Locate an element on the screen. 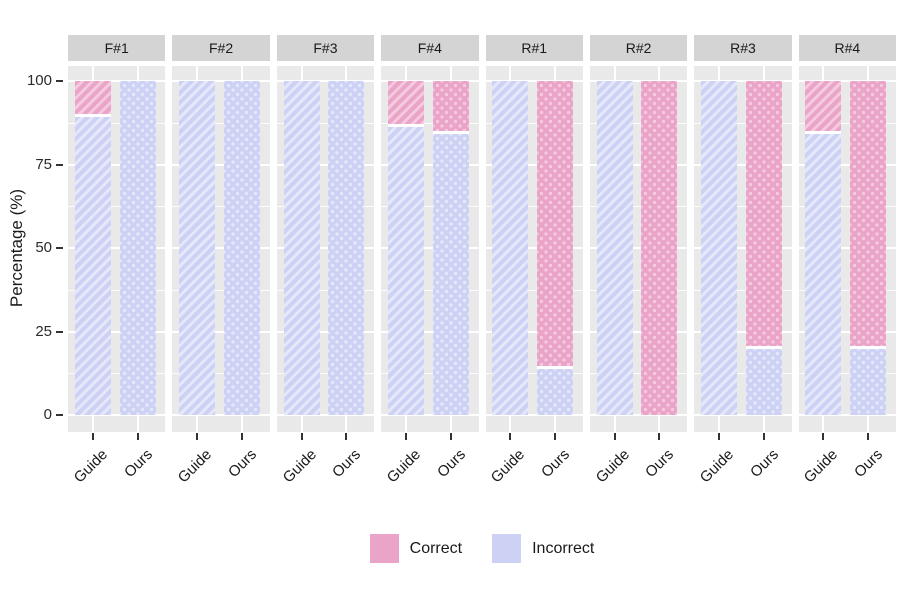  facet-strip: R#2 is located at coordinates (638, 48).